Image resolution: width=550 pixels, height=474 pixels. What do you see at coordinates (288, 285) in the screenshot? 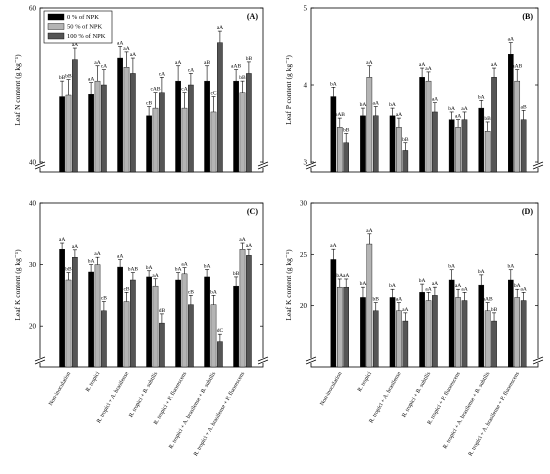
I see `y-axis-title: Leaf K content (g kg⁻¹)` at bounding box center [288, 285].